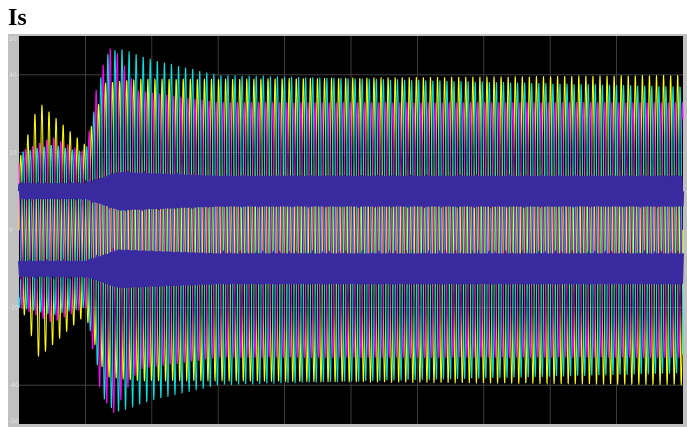 This screenshot has height=427, width=687. I want to click on y-tick-label: 0, so click(11, 230).